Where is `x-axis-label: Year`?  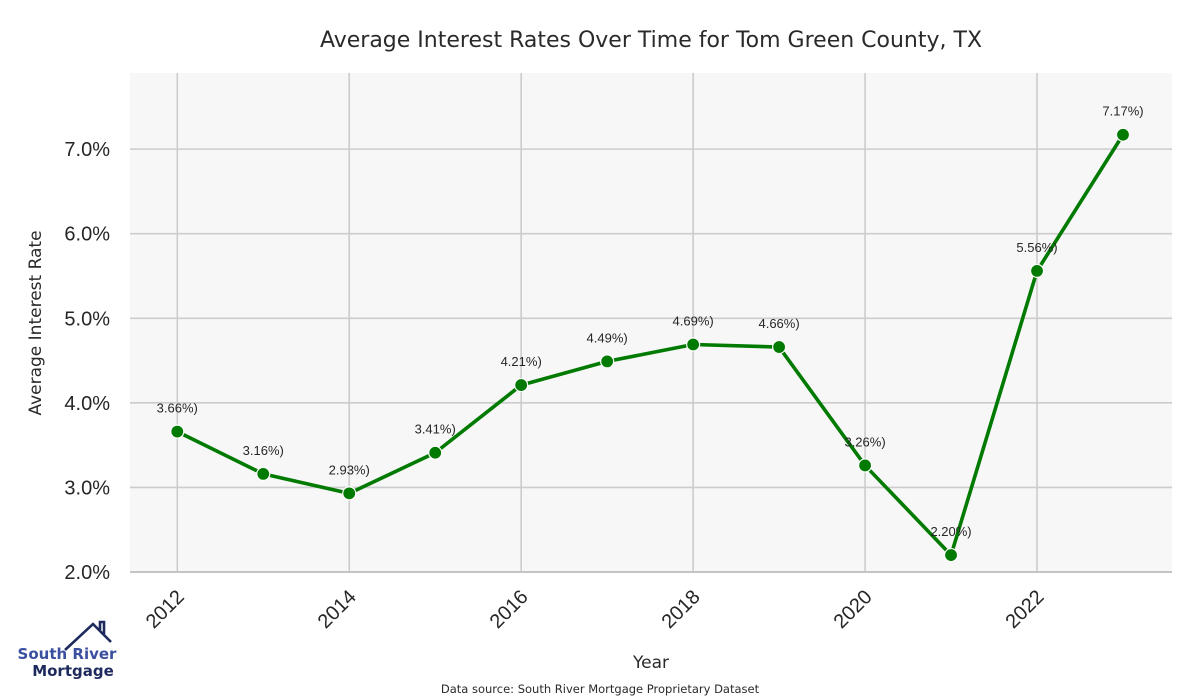
x-axis-label: Year is located at coordinates (650, 663).